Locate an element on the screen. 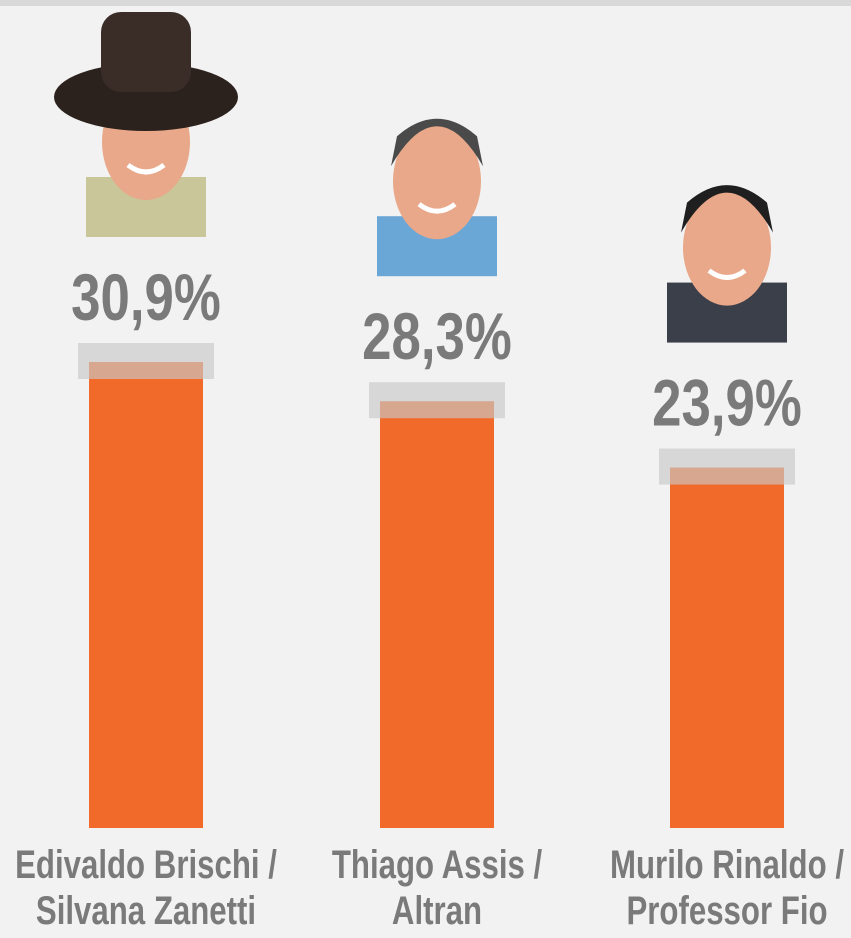 This screenshot has width=851, height=938. value-label: 23,9% is located at coordinates (727, 403).